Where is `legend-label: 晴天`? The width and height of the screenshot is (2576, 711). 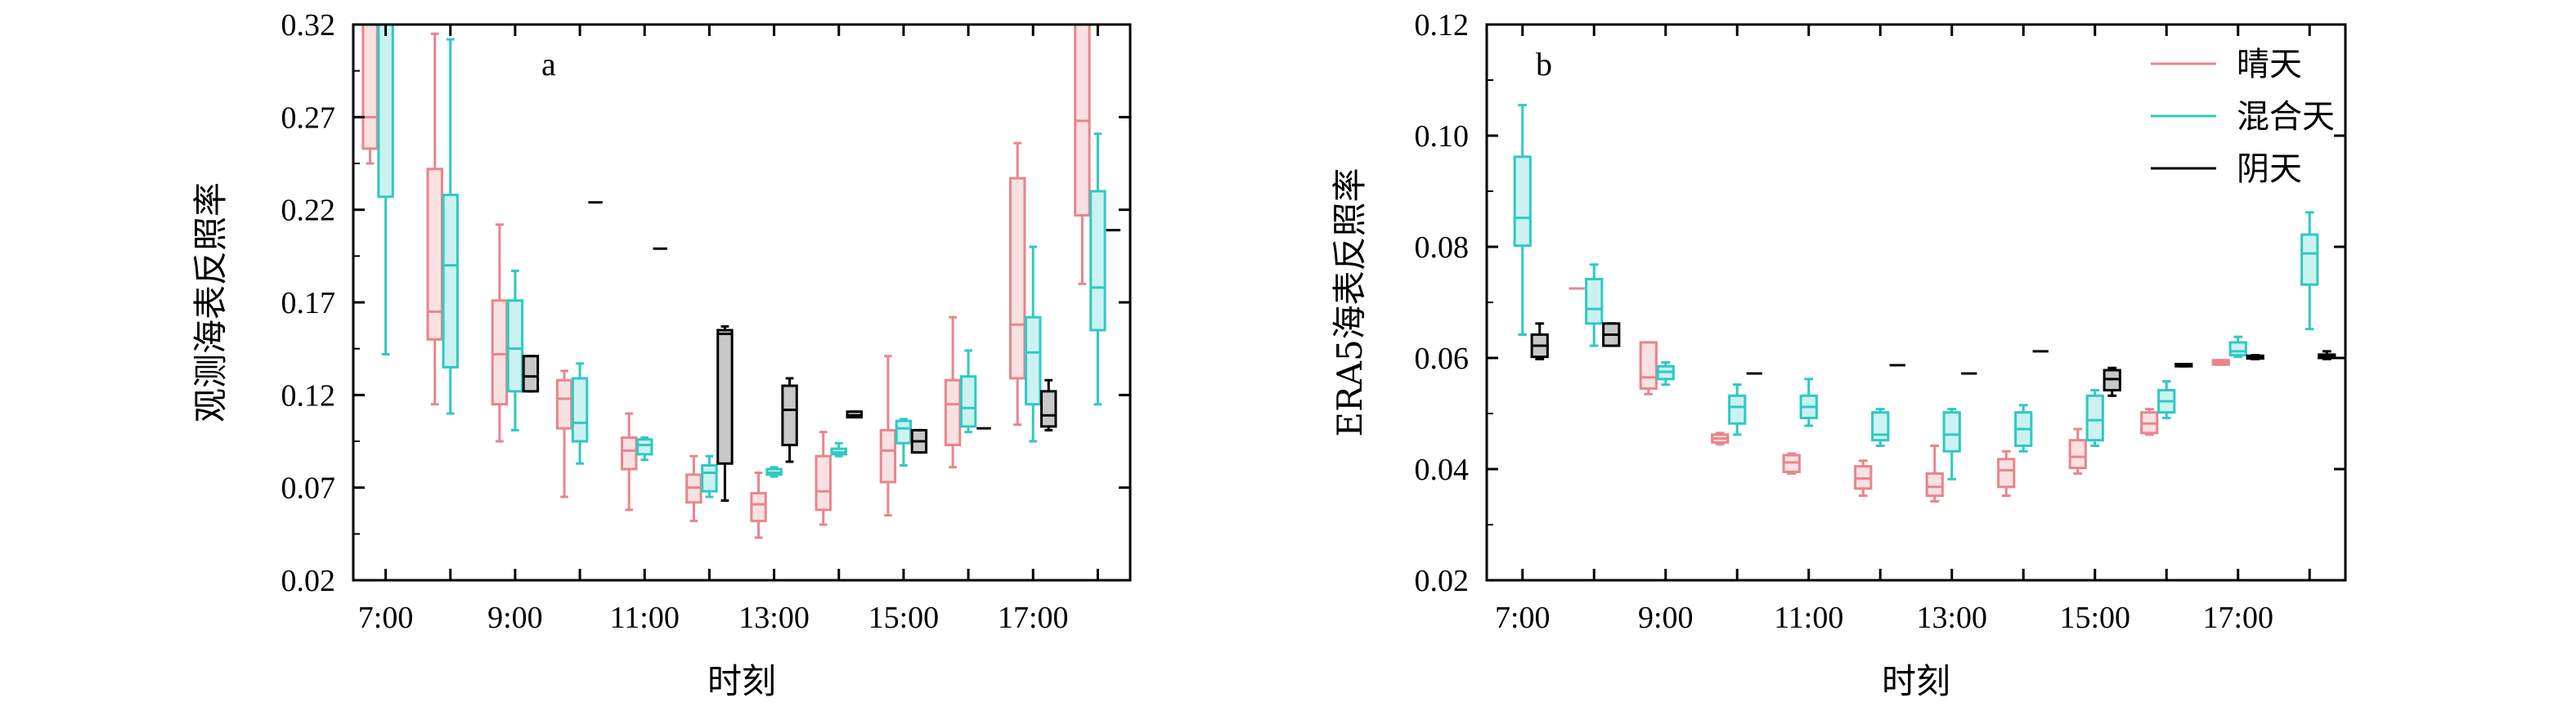 legend-label: 晴天 is located at coordinates (2269, 64).